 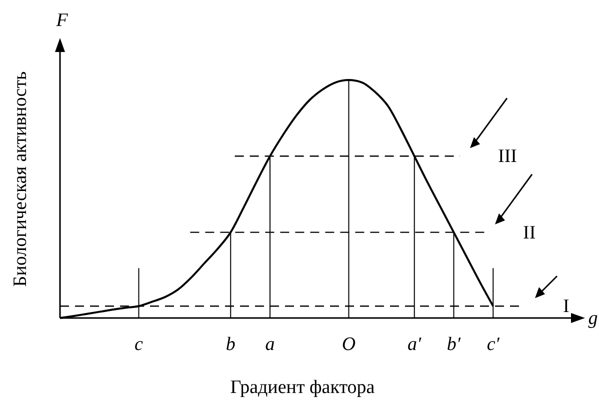 I want to click on ref-line-label: II, so click(x=529, y=233).